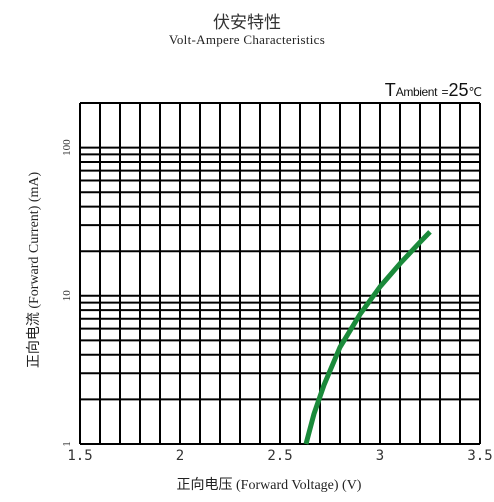 Image resolution: width=494 pixels, height=502 pixels. I want to click on forward-current-curve, so click(367, 337).